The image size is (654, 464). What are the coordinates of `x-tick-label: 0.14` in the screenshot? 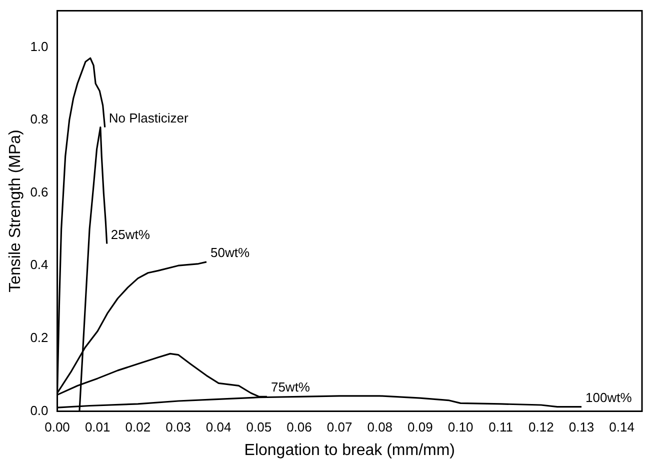 It's located at (621, 427).